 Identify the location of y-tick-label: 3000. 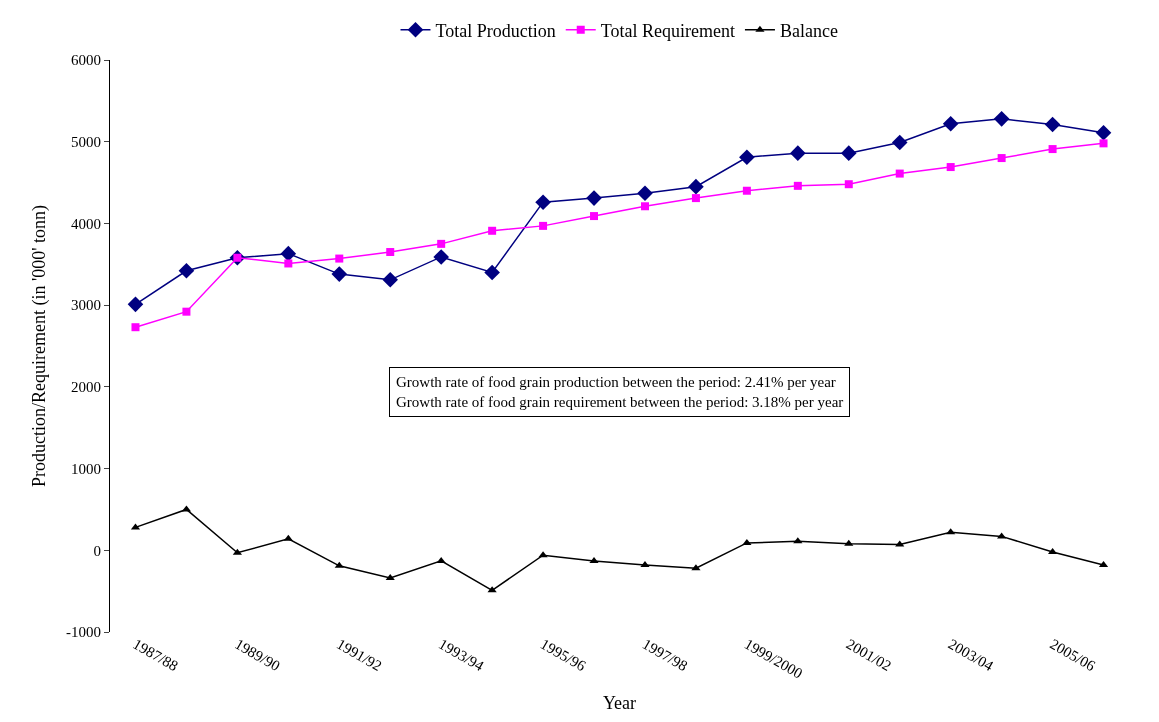
(86, 305).